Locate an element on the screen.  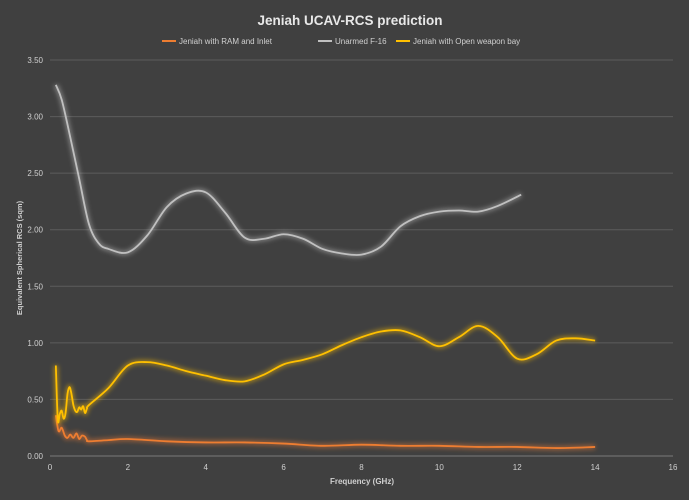
legend-label: Jeniah with RAM and Inlet is located at coordinates (226, 41).